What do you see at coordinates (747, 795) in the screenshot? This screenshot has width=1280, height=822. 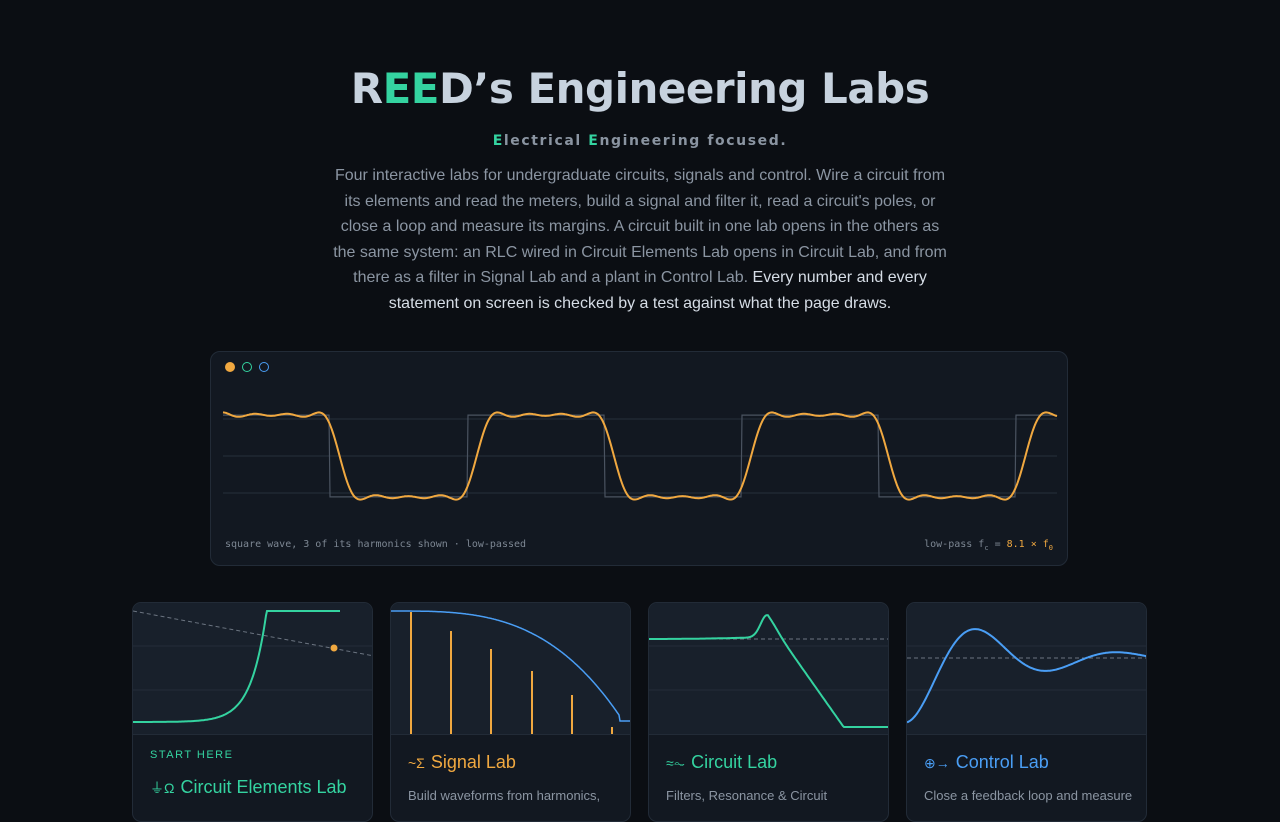 I see `card-desc-circuit: Filters, Resonance & Circuit` at bounding box center [747, 795].